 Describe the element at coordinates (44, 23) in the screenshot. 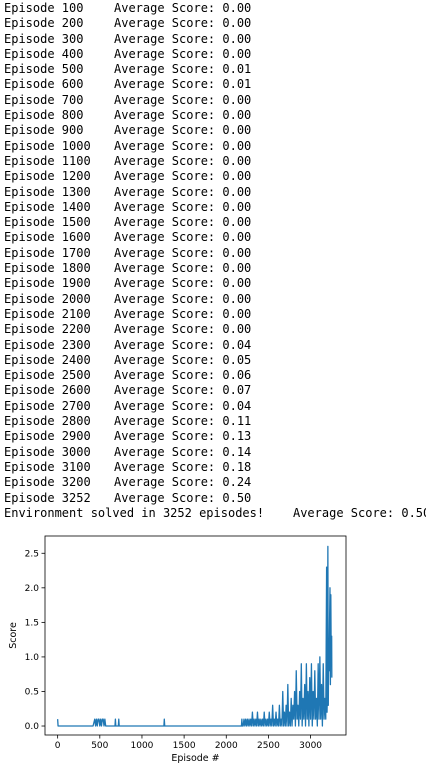

I see `log-episode: Episode 200` at that location.